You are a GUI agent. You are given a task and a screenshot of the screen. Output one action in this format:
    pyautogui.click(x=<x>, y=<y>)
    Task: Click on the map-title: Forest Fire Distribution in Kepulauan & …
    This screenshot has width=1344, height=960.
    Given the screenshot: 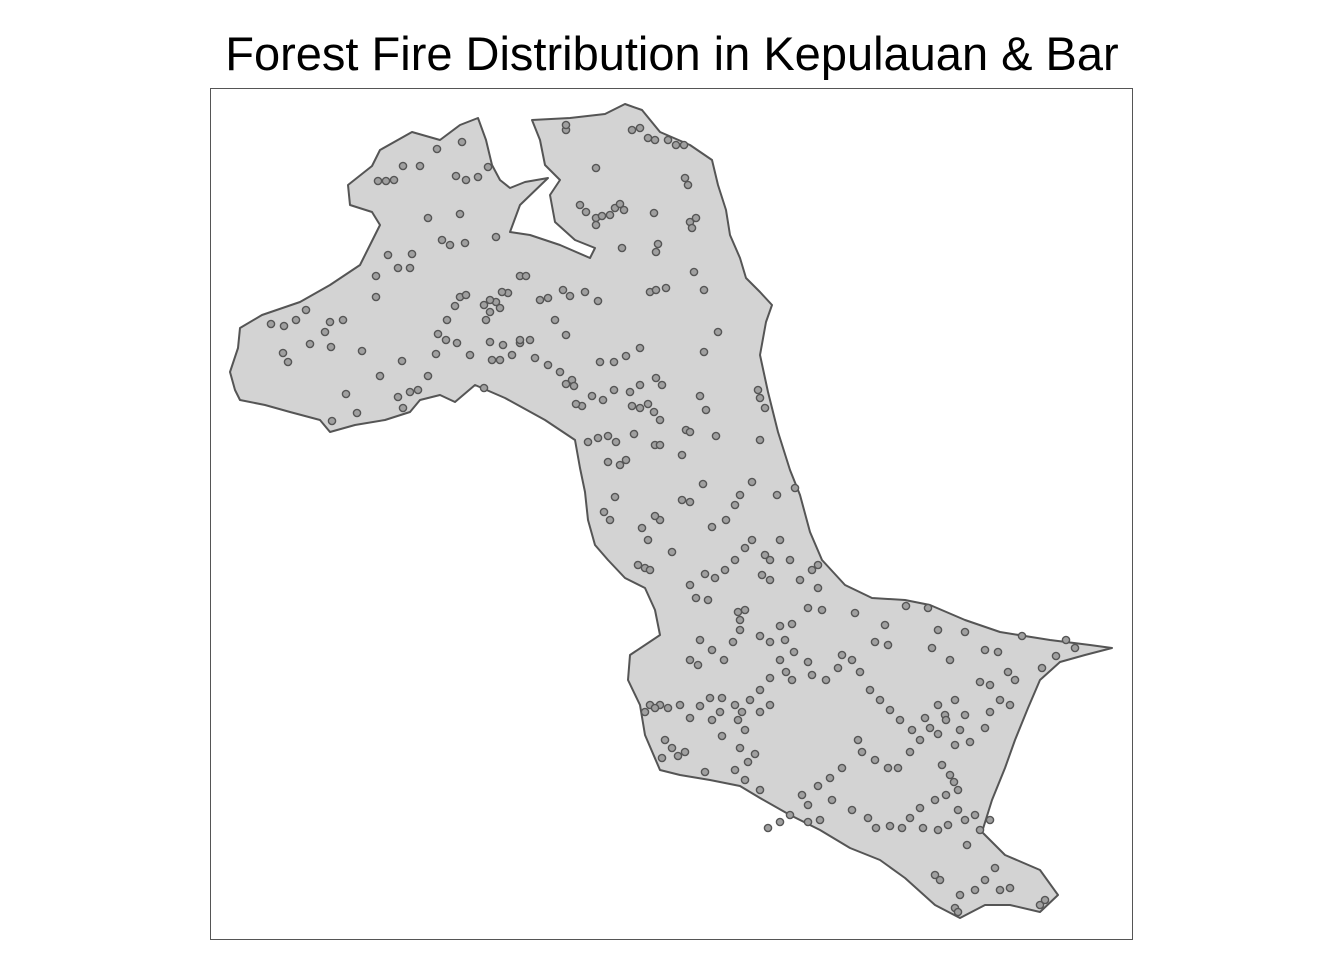 What is the action you would take?
    pyautogui.click(x=672, y=53)
    